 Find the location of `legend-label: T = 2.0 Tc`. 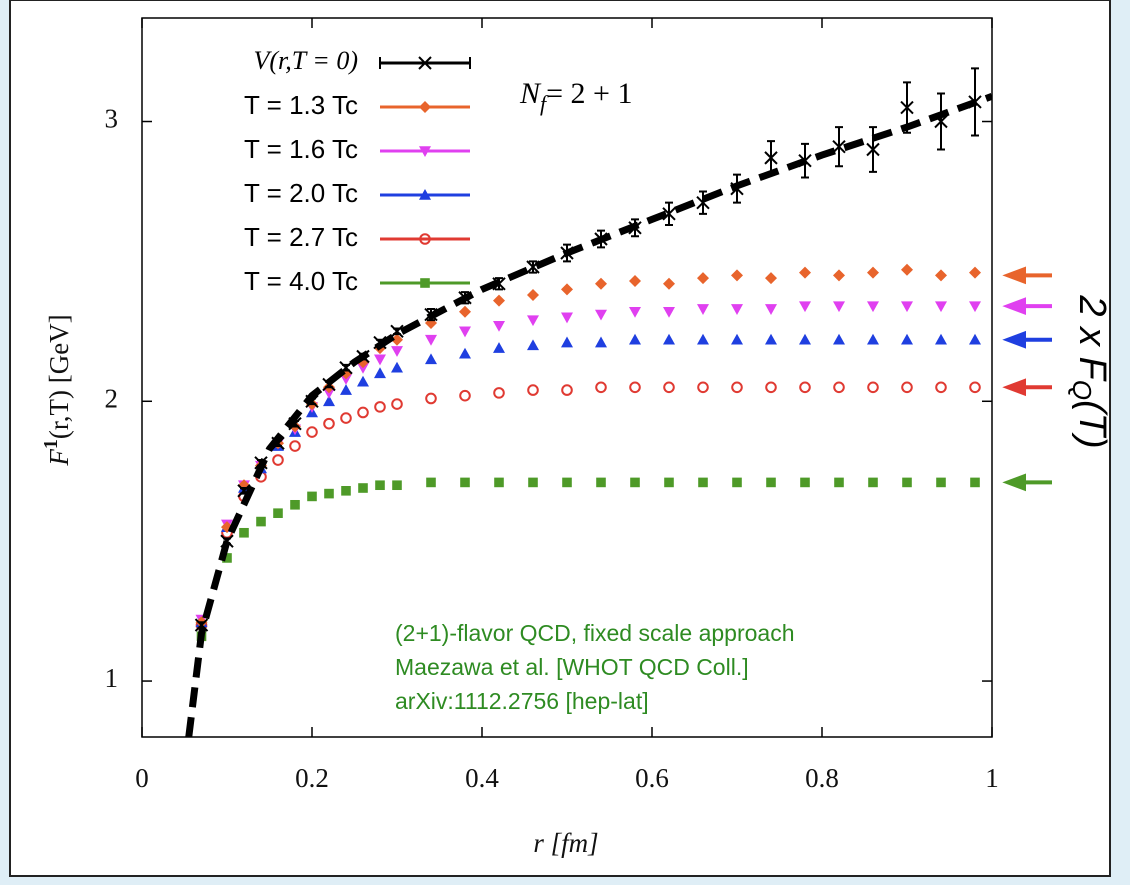

legend-label: T = 2.0 Tc is located at coordinates (301, 193).